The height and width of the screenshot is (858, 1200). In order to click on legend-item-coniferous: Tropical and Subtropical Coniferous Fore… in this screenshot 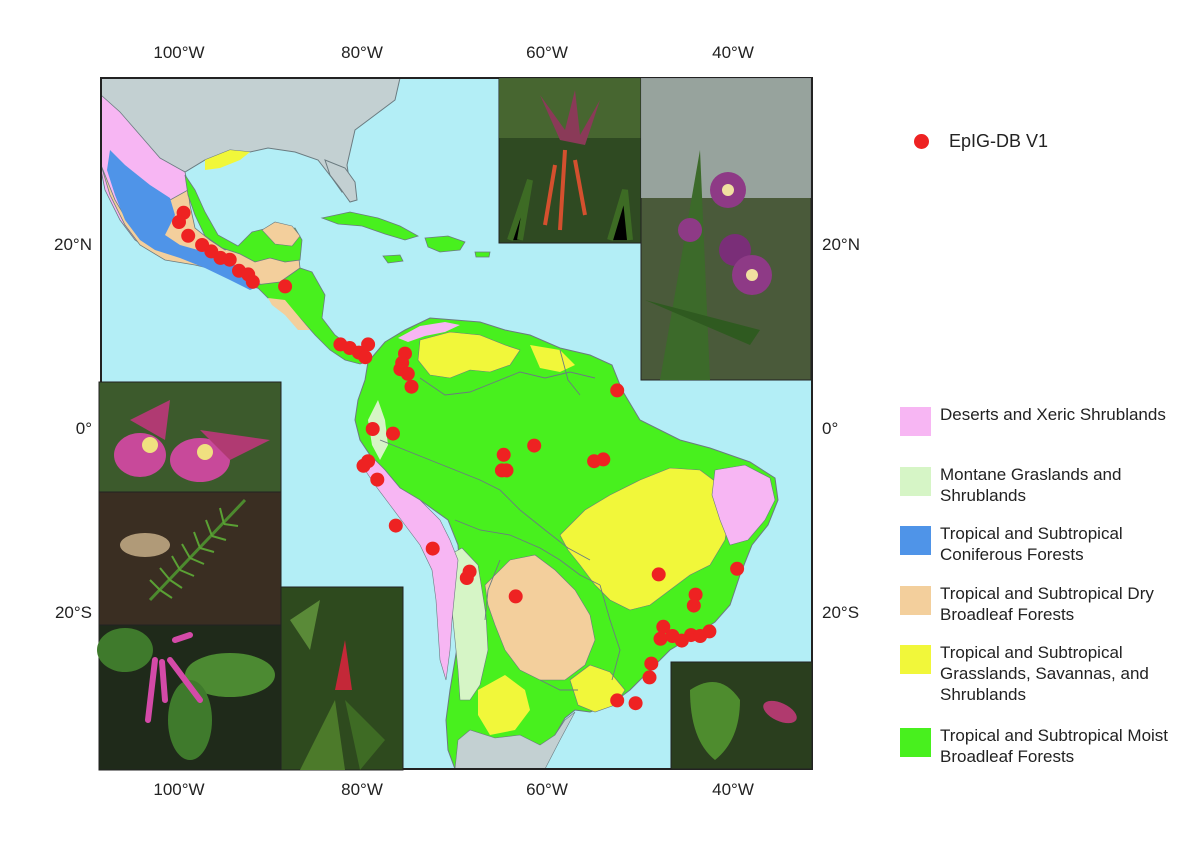, I will do `click(1050, 544)`.